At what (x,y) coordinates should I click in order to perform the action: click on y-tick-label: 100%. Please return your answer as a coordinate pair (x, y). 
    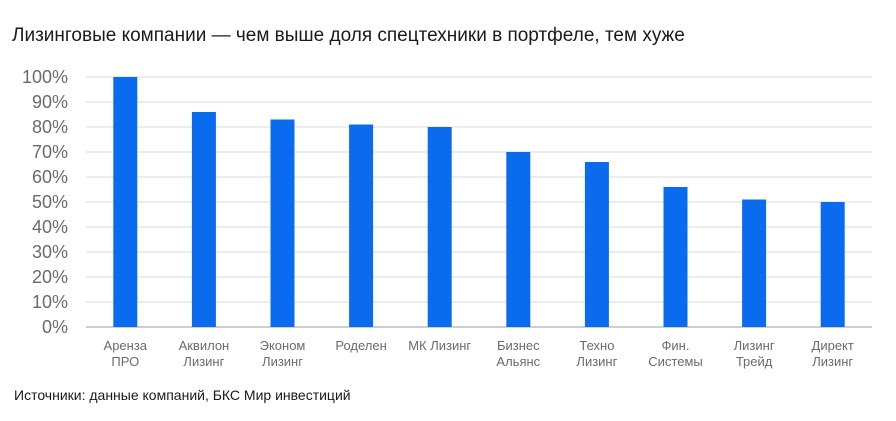
    Looking at the image, I should click on (45, 77).